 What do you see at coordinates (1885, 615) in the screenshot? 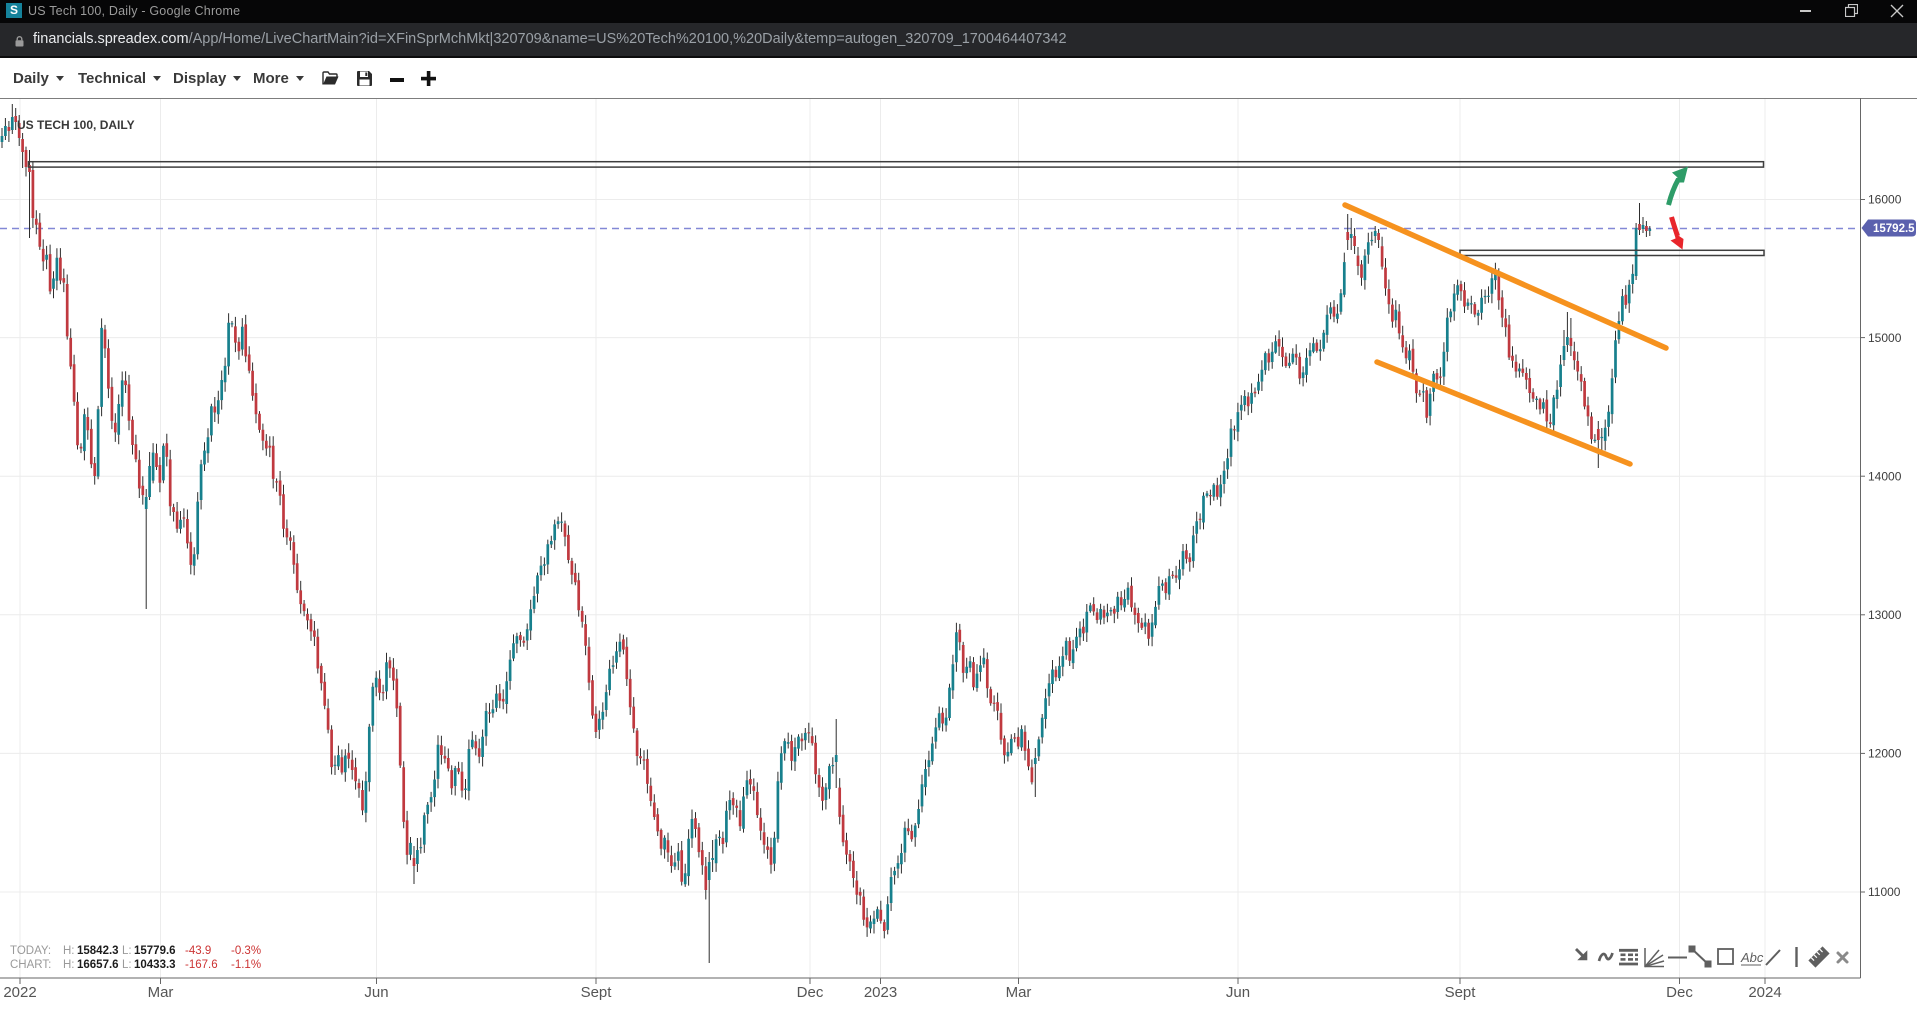
I see `svg-text: 13000` at bounding box center [1885, 615].